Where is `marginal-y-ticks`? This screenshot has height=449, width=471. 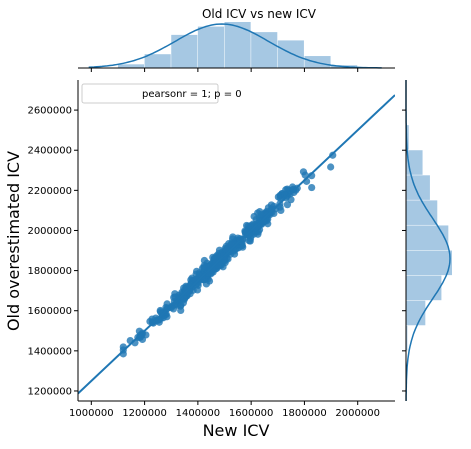
marginal-y-ticks is located at coordinates (404, 250).